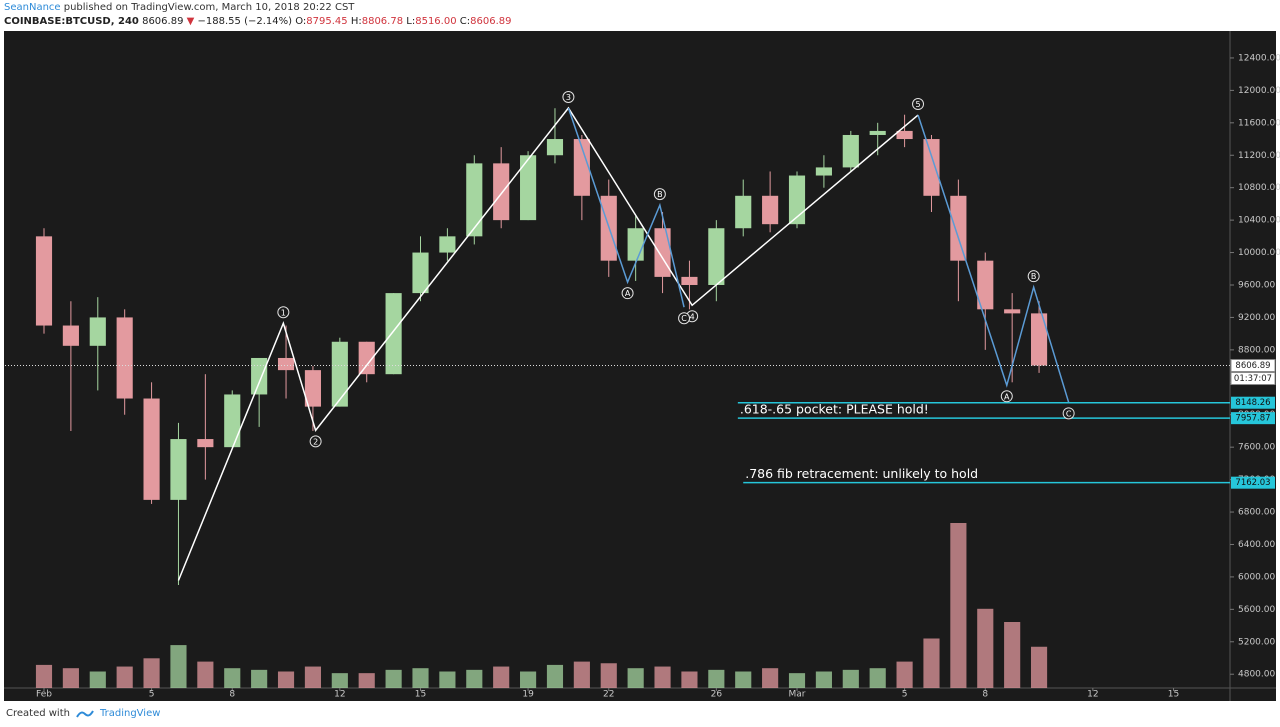 This screenshot has width=1280, height=727. I want to click on wave-label: 4, so click(692, 316).